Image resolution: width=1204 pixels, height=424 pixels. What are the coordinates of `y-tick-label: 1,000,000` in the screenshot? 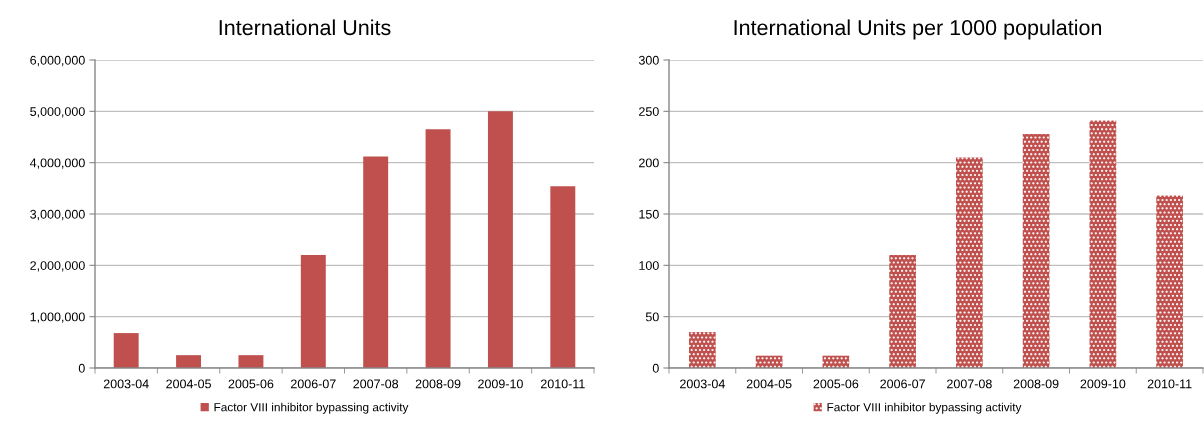 It's located at (57, 317).